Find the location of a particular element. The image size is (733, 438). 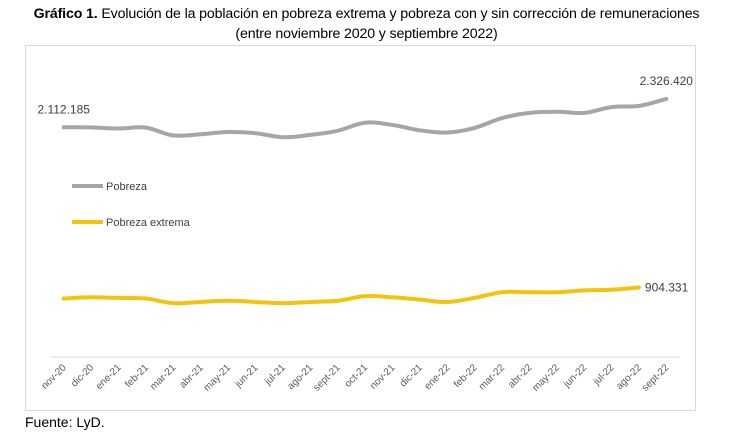

x-tick-label-ago-21: ago-21 is located at coordinates (301, 377).